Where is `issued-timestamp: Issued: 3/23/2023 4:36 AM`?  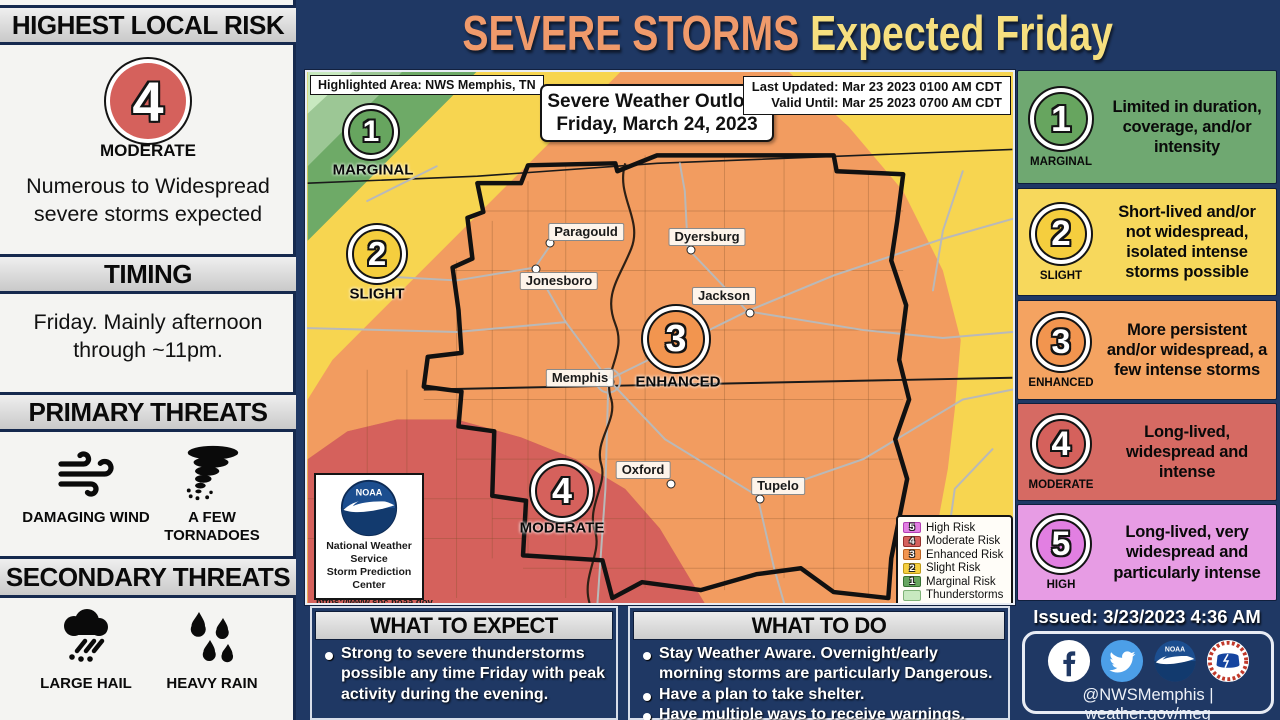 issued-timestamp: Issued: 3/23/2023 4:36 AM is located at coordinates (1147, 616).